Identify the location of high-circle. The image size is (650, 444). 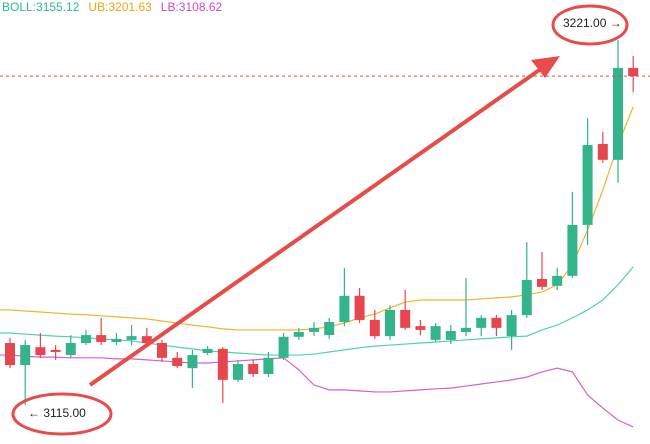
(590, 25).